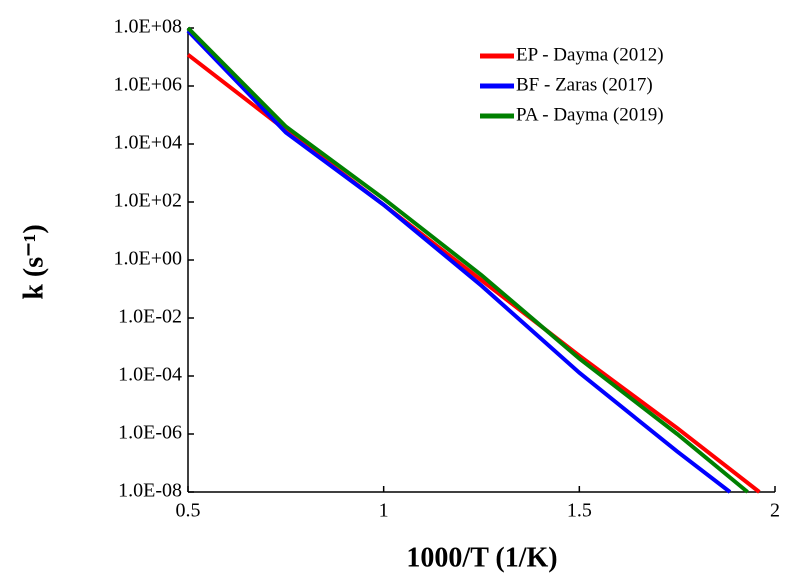  Describe the element at coordinates (481, 557) in the screenshot. I see `x-axis-title: 1000/T (1/K)` at that location.